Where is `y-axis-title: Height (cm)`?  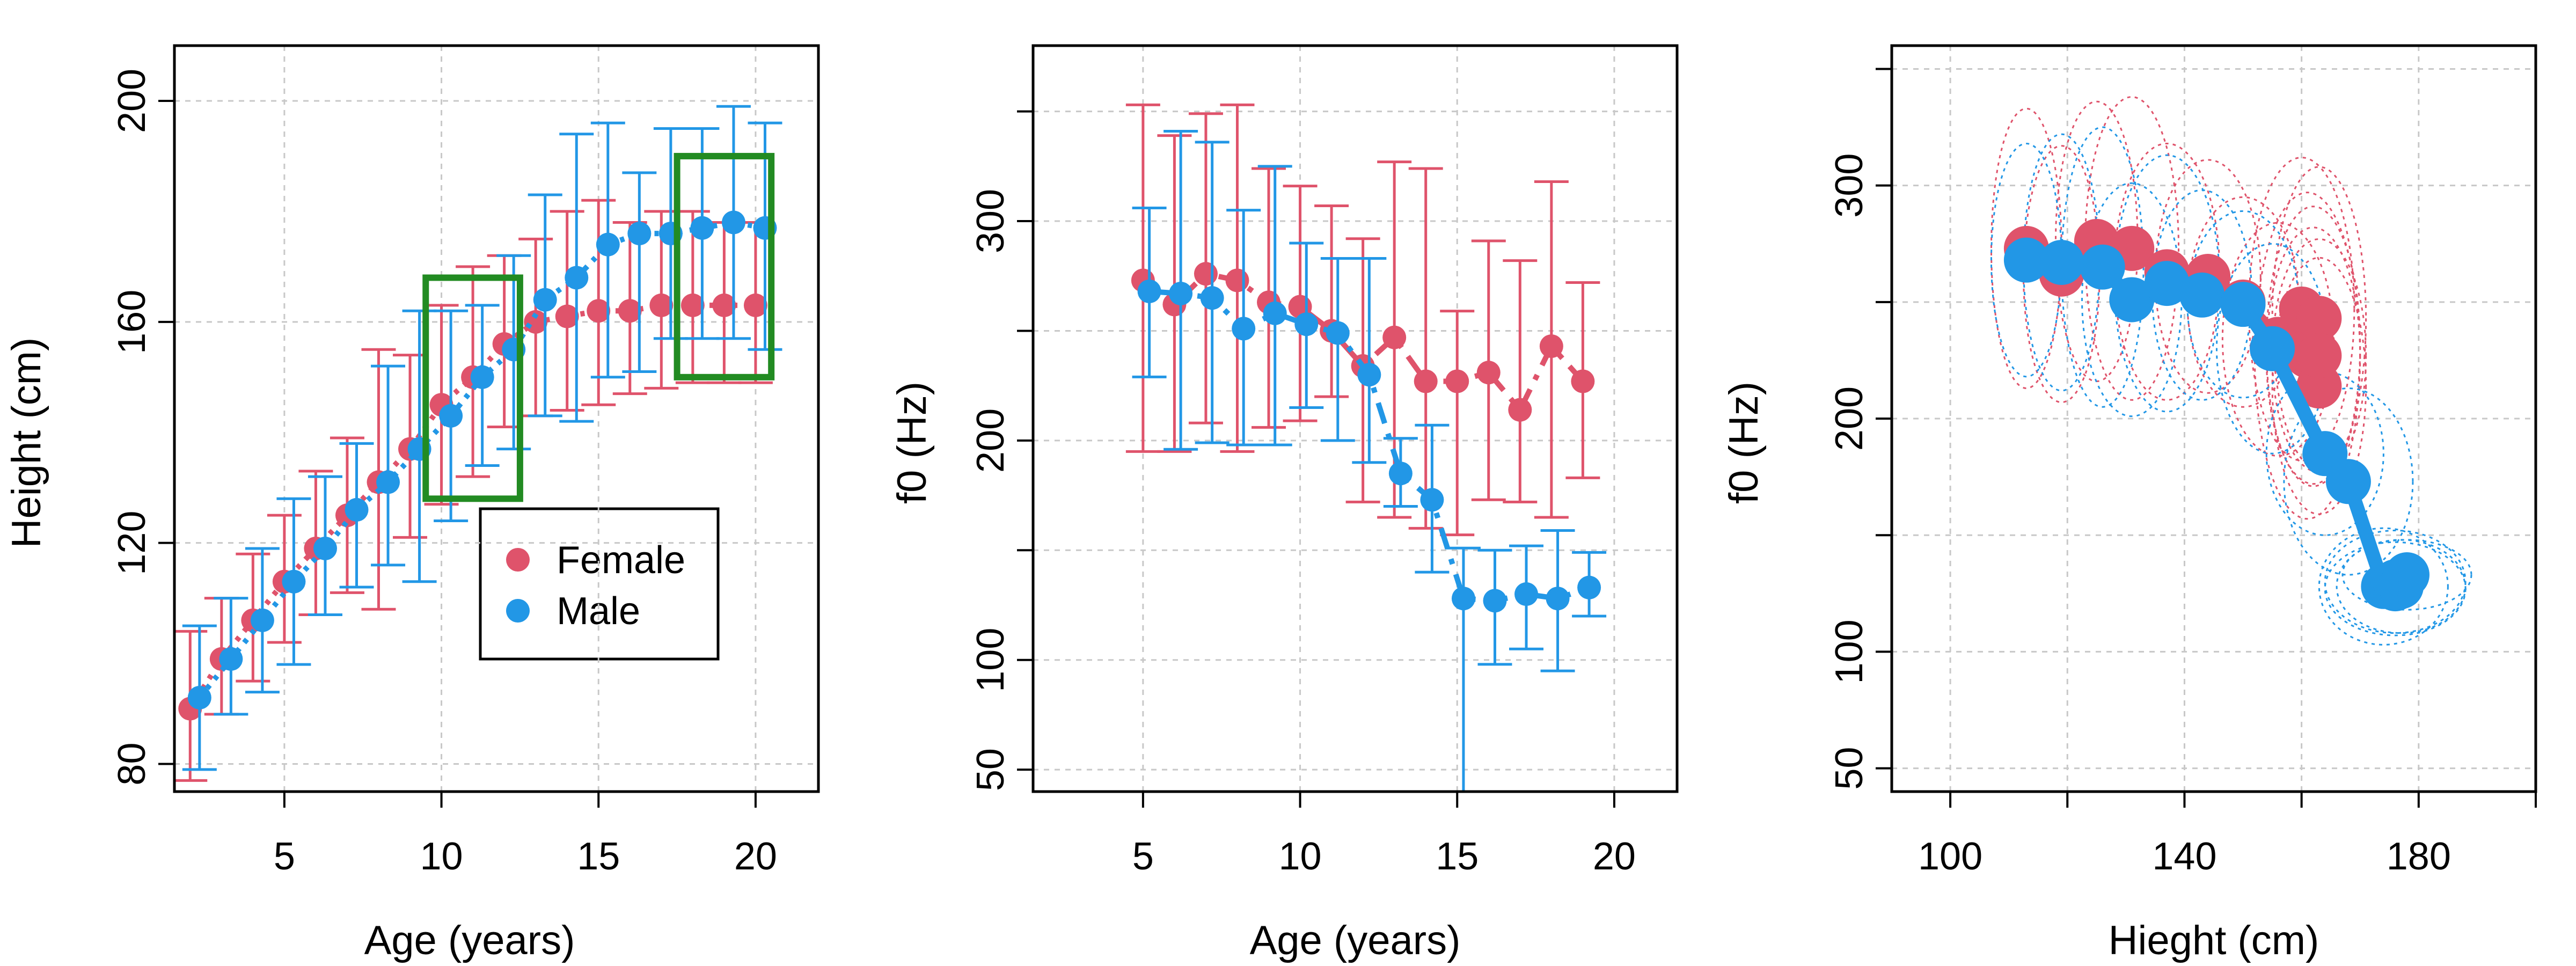 y-axis-title: Height (cm) is located at coordinates (26, 443).